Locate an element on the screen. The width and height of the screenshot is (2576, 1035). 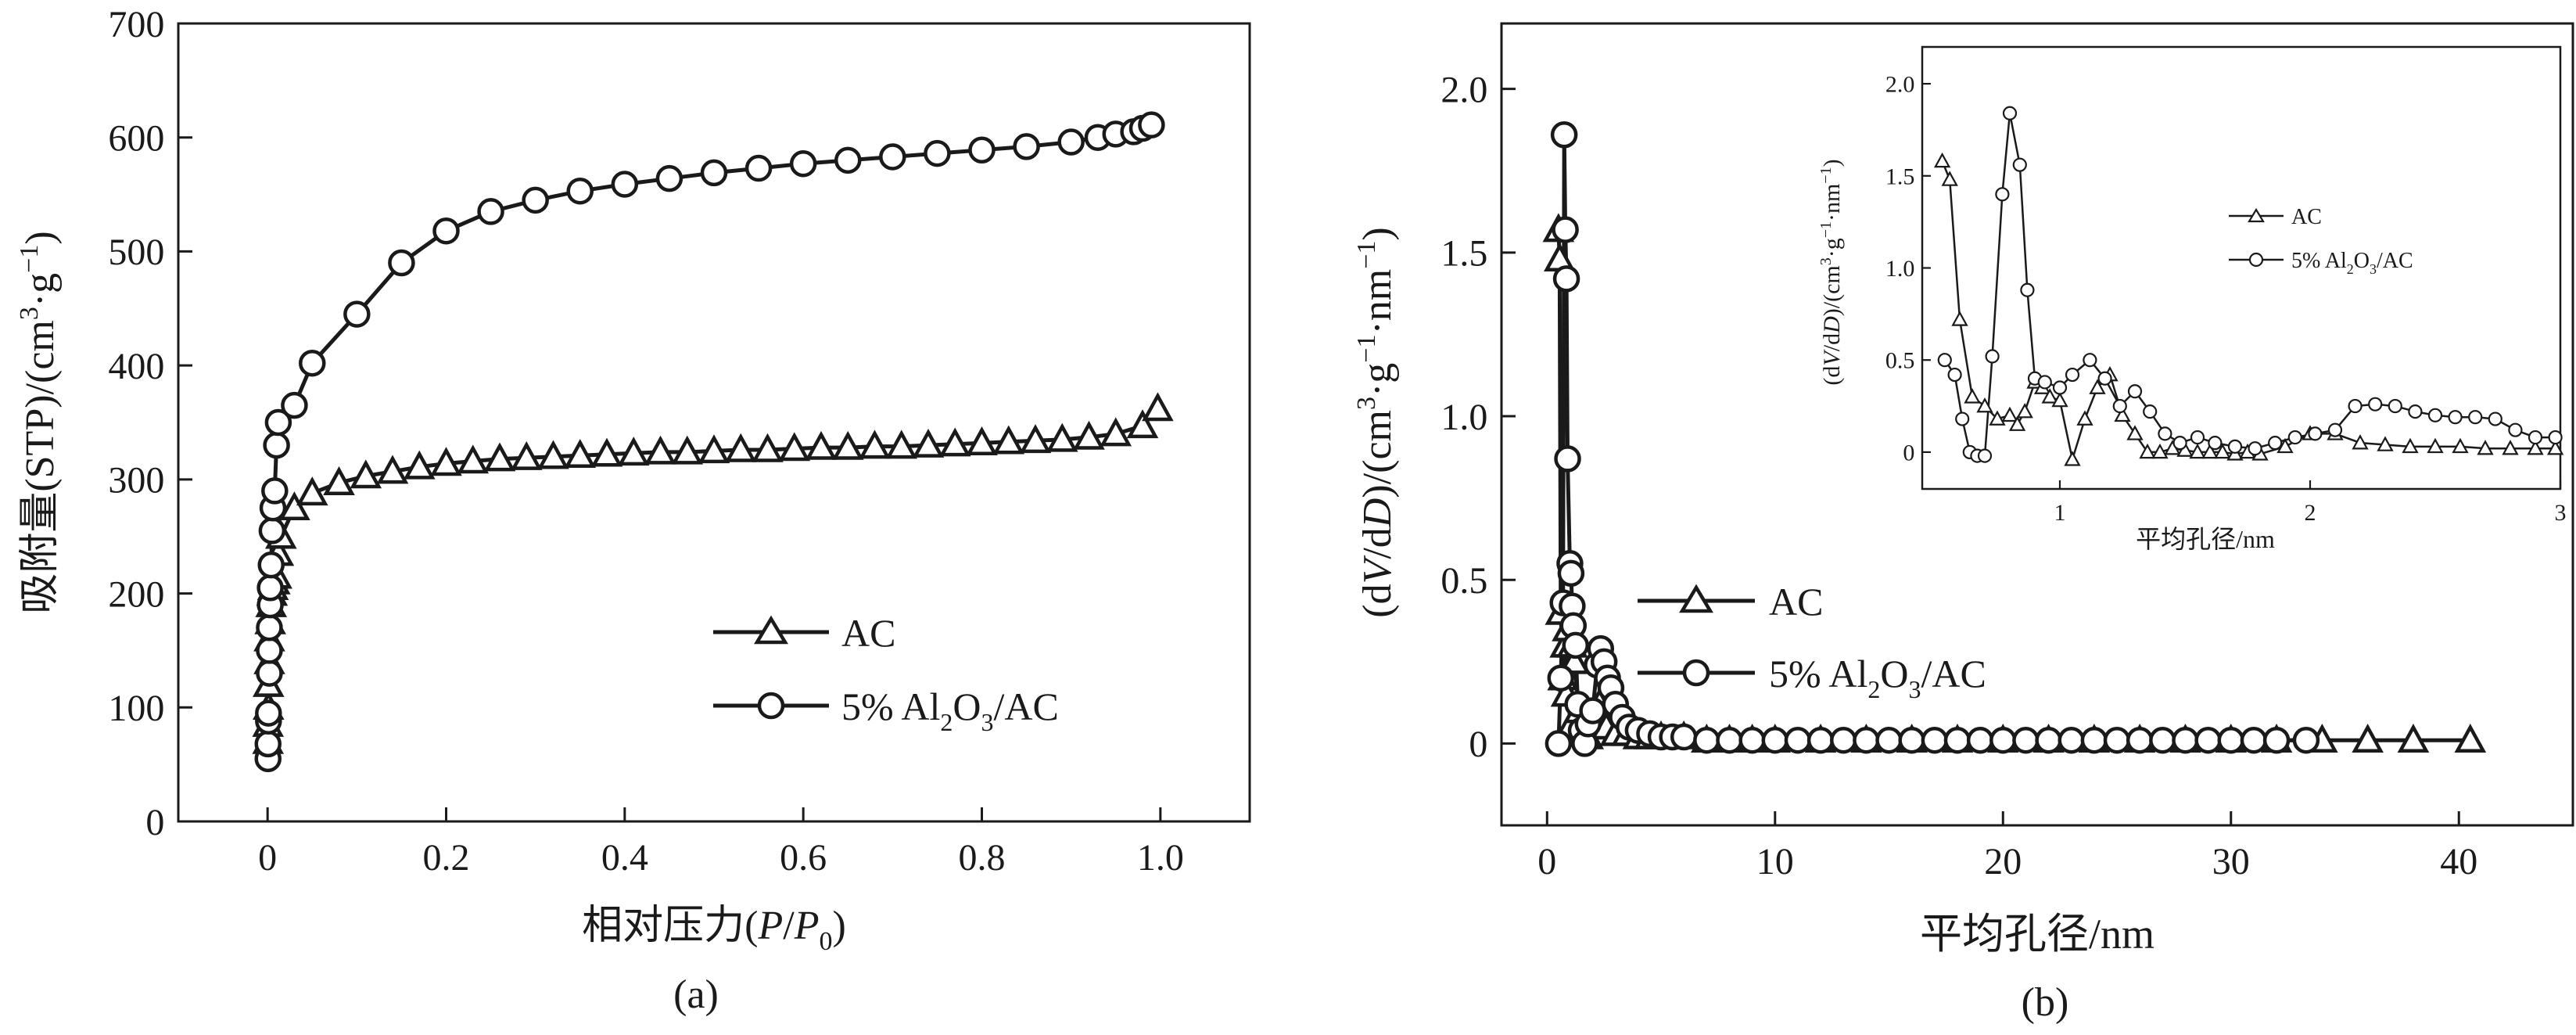
x-tick-label: 1 is located at coordinates (2060, 513).